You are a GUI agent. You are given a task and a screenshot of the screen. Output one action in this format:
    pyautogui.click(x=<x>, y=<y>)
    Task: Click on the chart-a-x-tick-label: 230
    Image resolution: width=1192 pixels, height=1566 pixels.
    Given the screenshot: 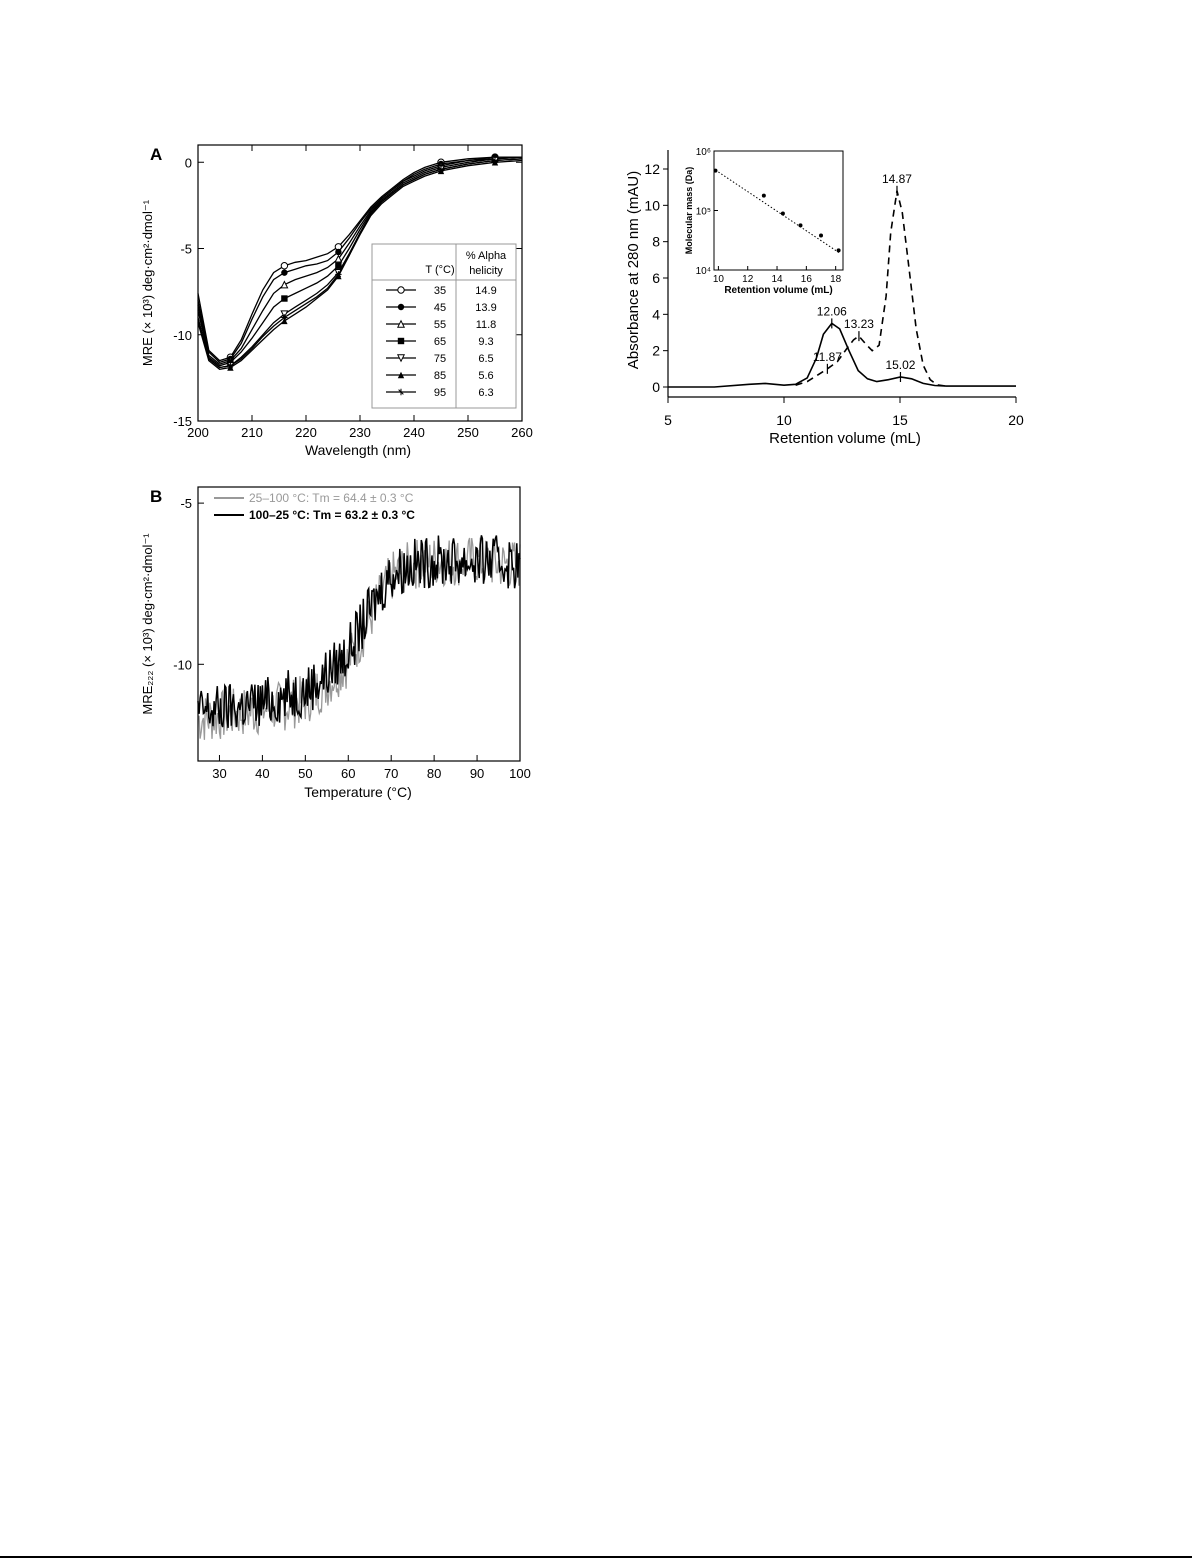 What is the action you would take?
    pyautogui.click(x=360, y=432)
    